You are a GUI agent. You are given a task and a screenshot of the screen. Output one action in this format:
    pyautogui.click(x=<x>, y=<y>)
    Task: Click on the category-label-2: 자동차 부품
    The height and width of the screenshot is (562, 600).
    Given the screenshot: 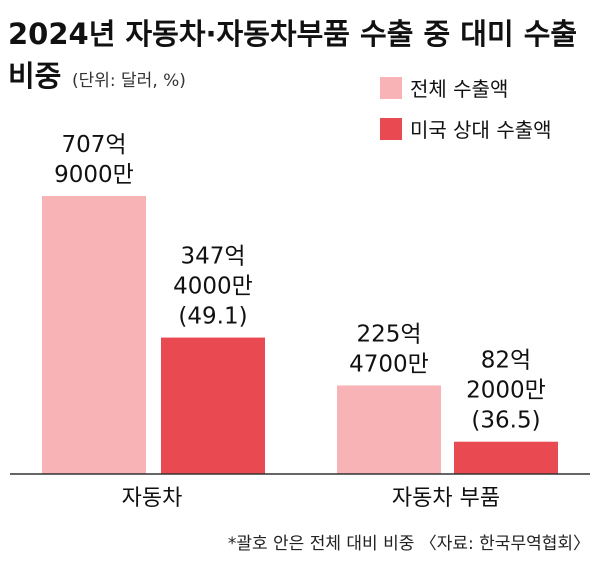 What is the action you would take?
    pyautogui.click(x=446, y=498)
    